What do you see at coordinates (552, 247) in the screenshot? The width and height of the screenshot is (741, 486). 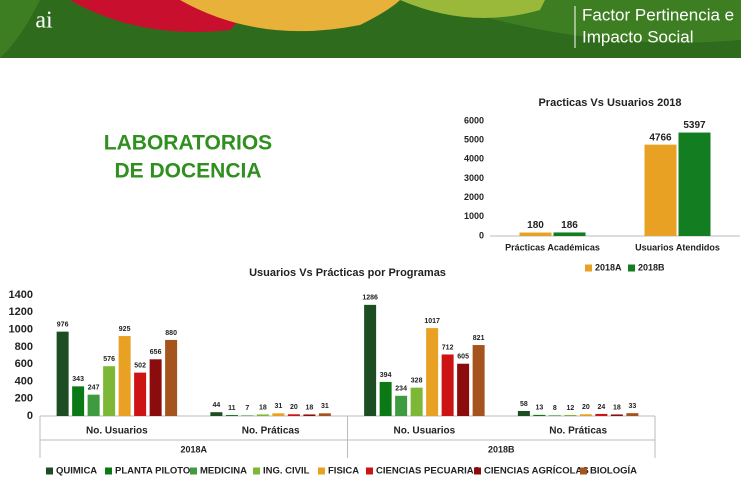 I see `x-tick-label: Prácticas Académicas` at bounding box center [552, 247].